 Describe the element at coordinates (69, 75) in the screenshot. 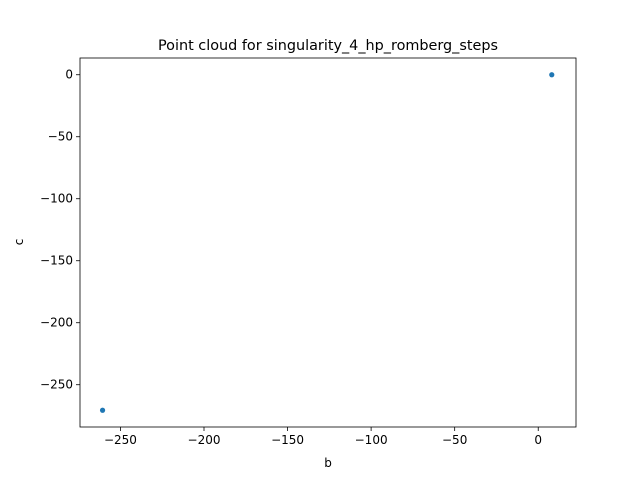

I see `y-tick-label: 0` at that location.